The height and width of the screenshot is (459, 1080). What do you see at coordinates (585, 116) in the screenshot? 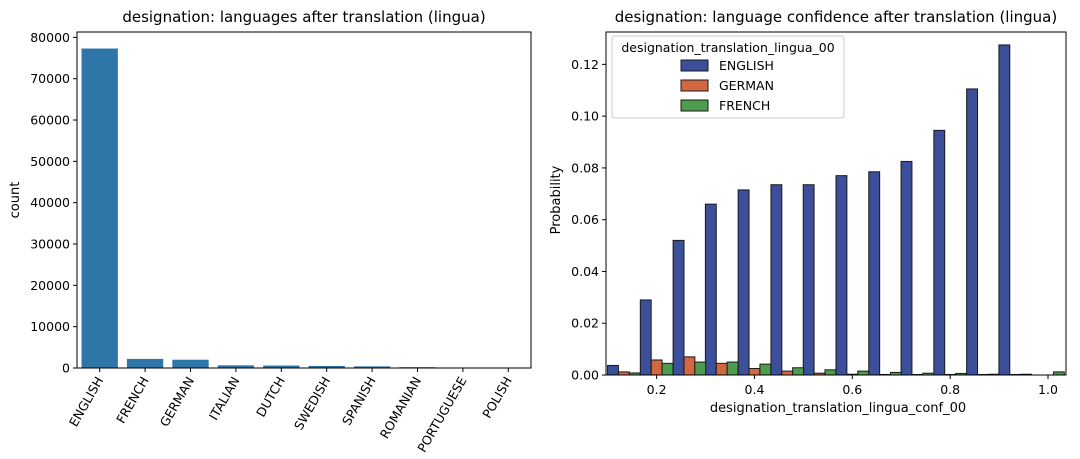
I see `y-tick-label: 0.10` at bounding box center [585, 116].